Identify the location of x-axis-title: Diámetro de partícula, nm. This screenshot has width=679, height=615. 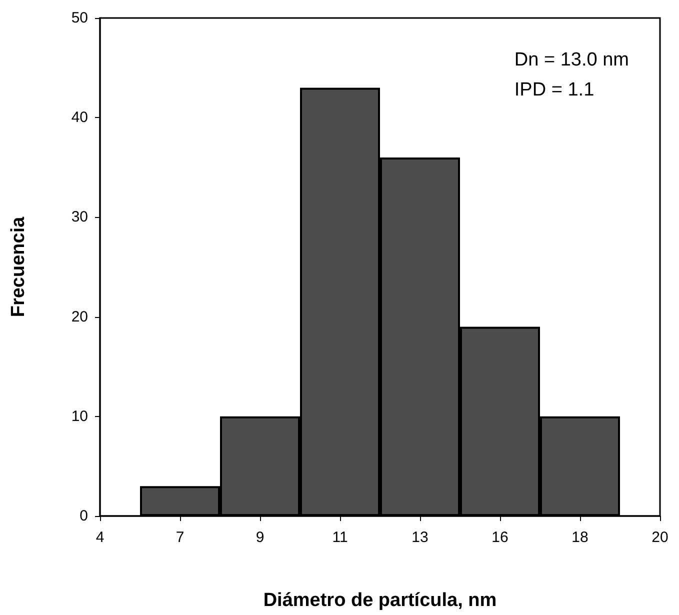
(380, 600).